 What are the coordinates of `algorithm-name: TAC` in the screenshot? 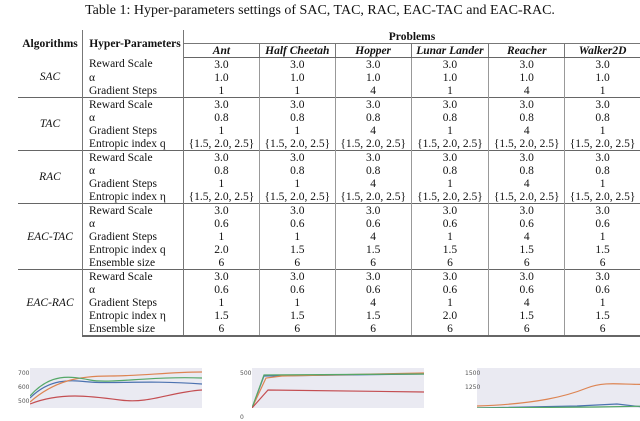 It's located at (50, 124).